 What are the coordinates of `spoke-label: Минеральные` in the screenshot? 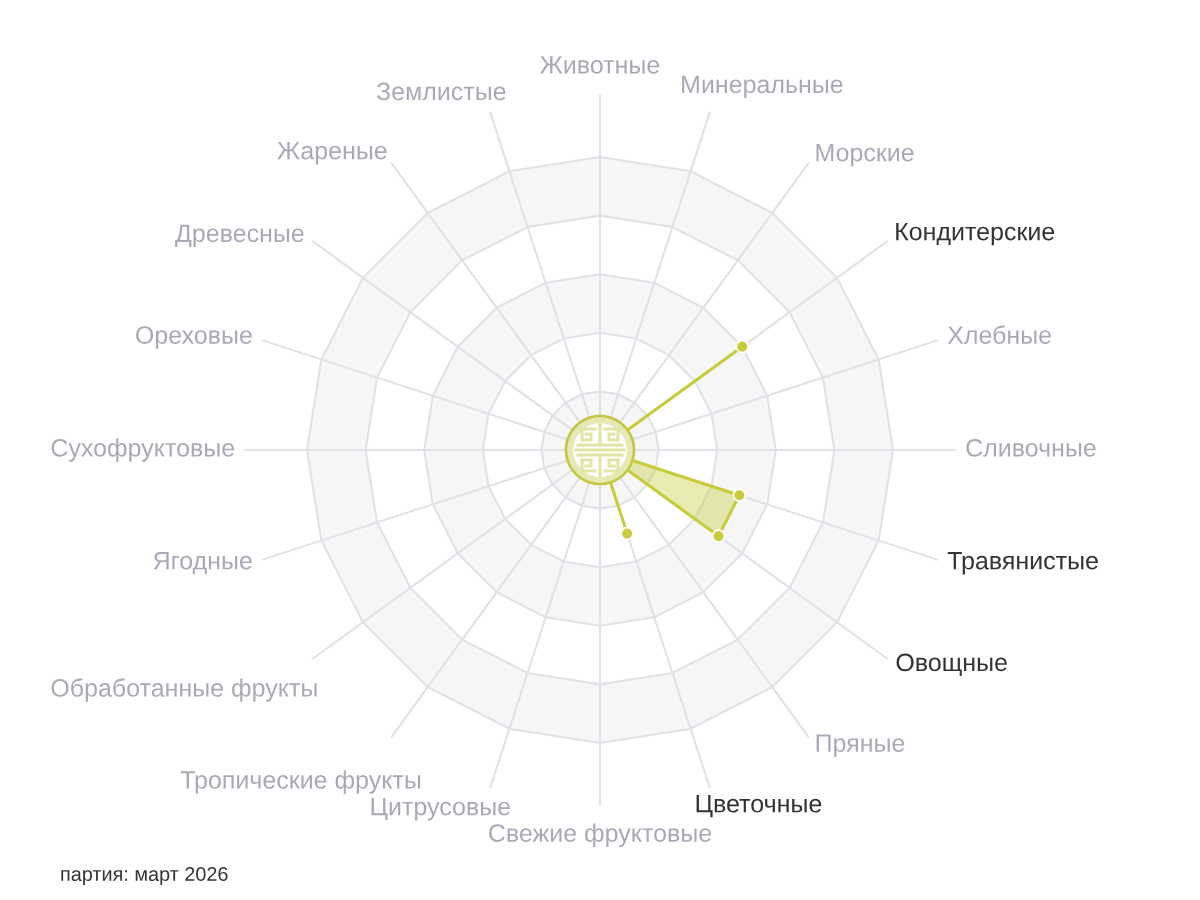 It's located at (762, 87).